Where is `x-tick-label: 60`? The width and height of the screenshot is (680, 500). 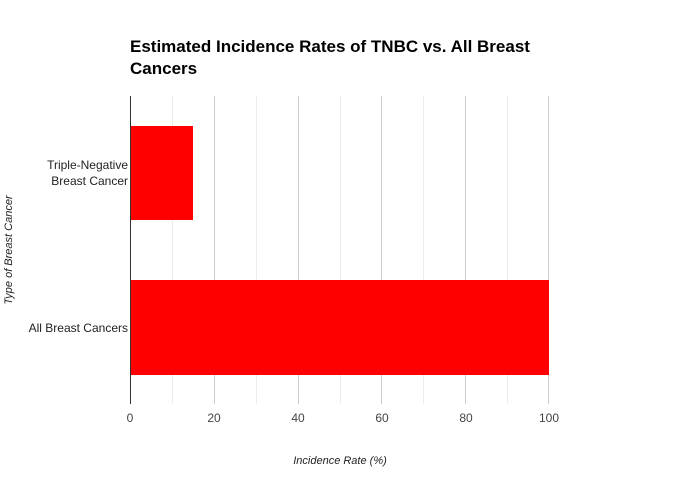 x-tick-label: 60 is located at coordinates (382, 418).